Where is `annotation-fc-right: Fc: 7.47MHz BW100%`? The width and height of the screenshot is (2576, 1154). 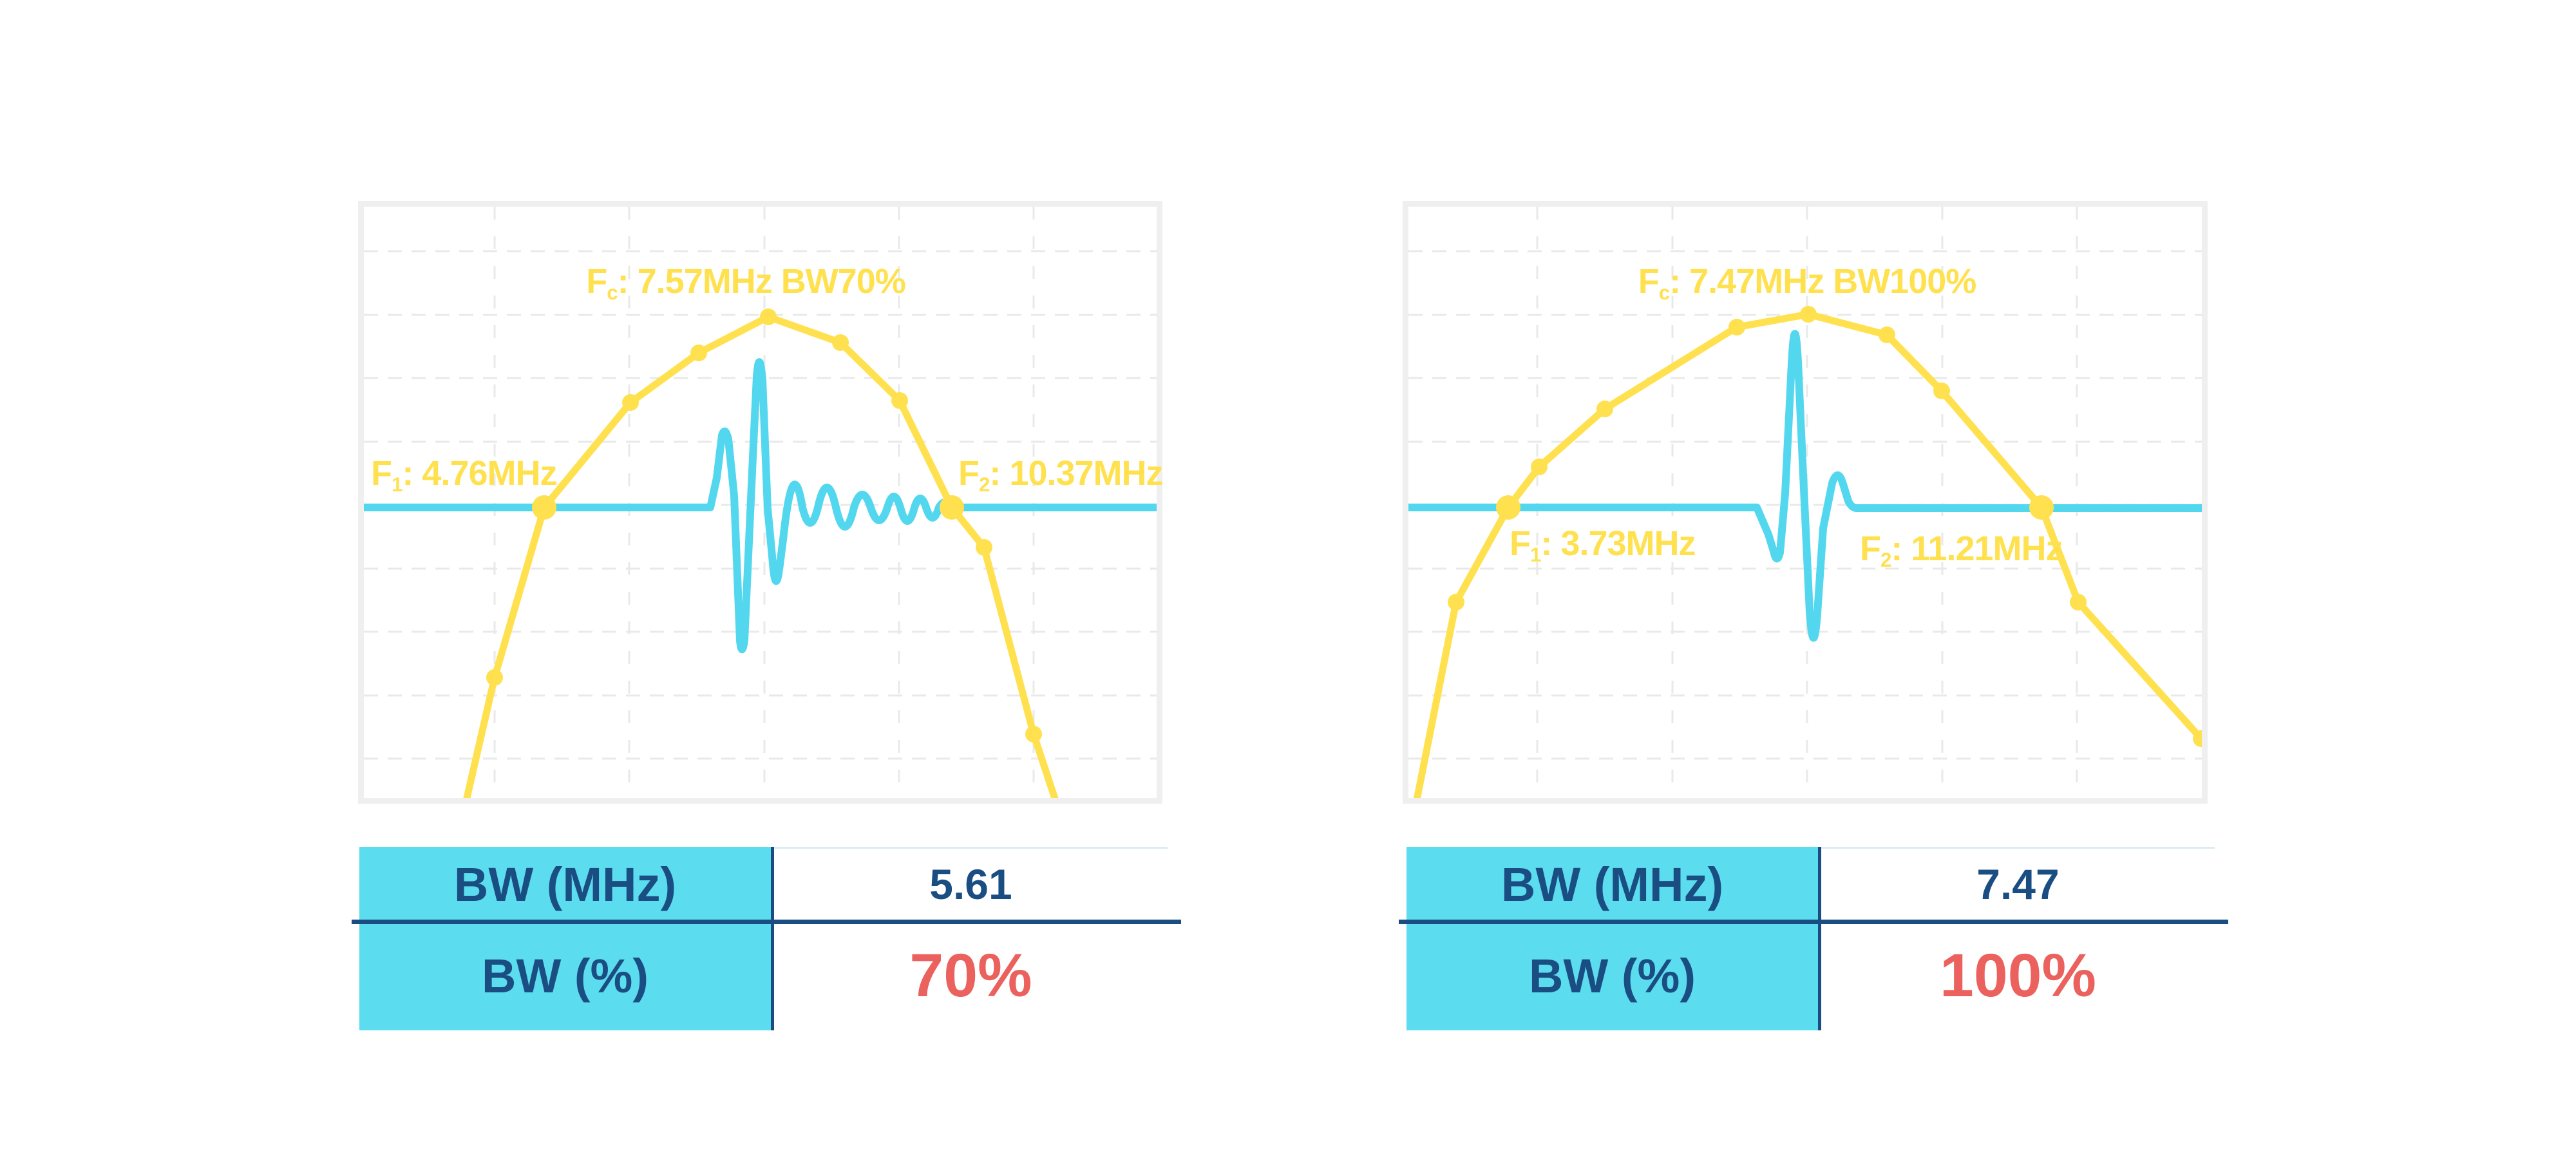 annotation-fc-right: Fc: 7.47MHz BW100% is located at coordinates (1807, 283).